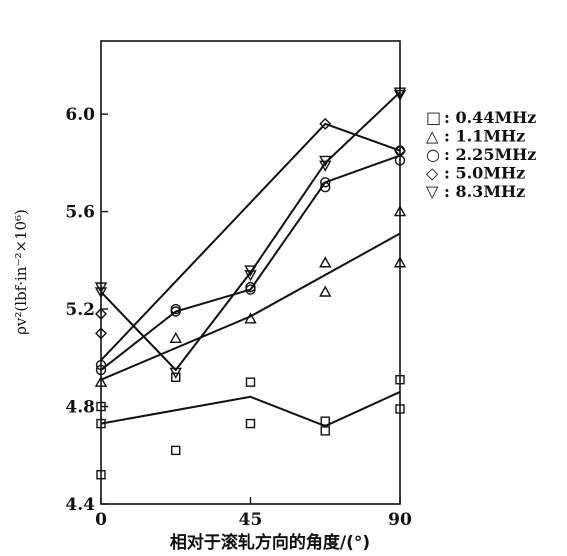 The height and width of the screenshot is (556, 567). Describe the element at coordinates (80, 505) in the screenshot. I see `y-tick-label: 4.4` at that location.